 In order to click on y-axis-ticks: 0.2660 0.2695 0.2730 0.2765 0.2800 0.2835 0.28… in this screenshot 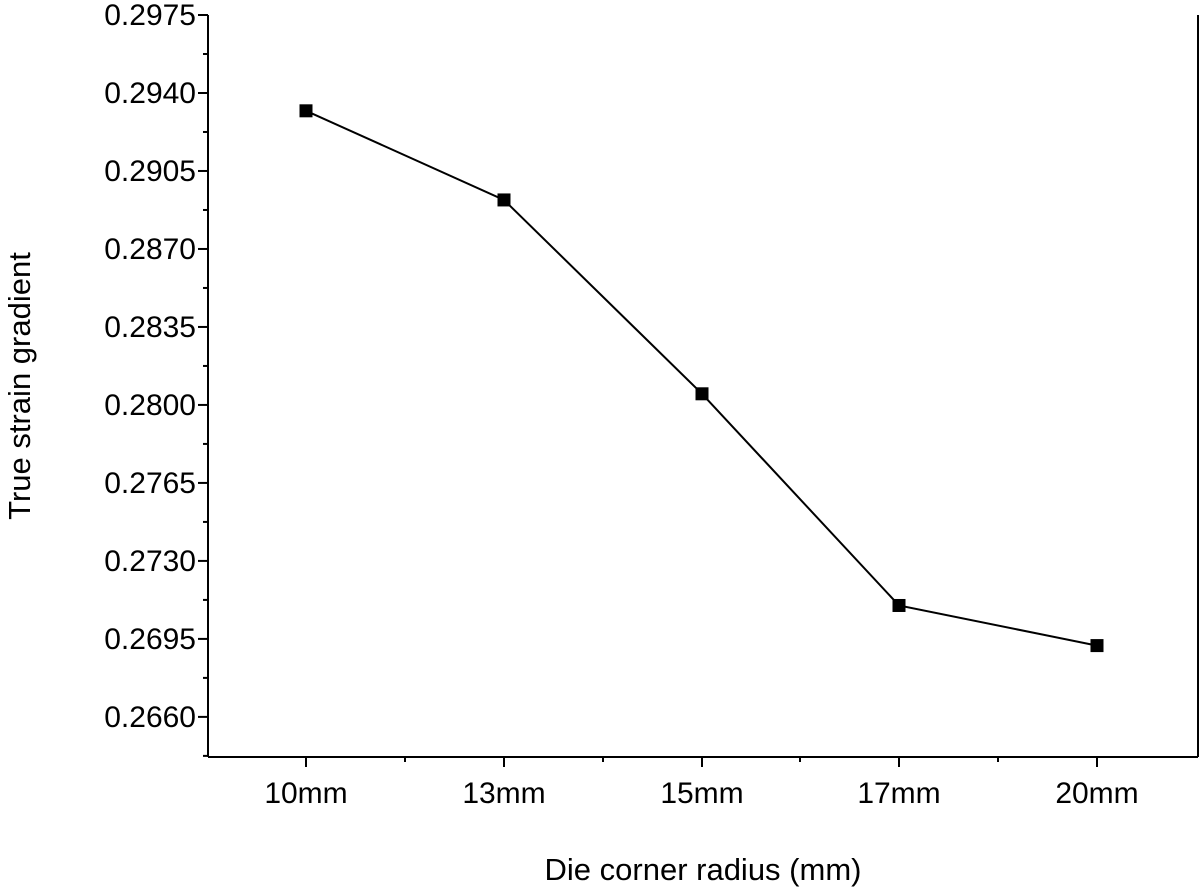, I will do `click(156, 378)`.